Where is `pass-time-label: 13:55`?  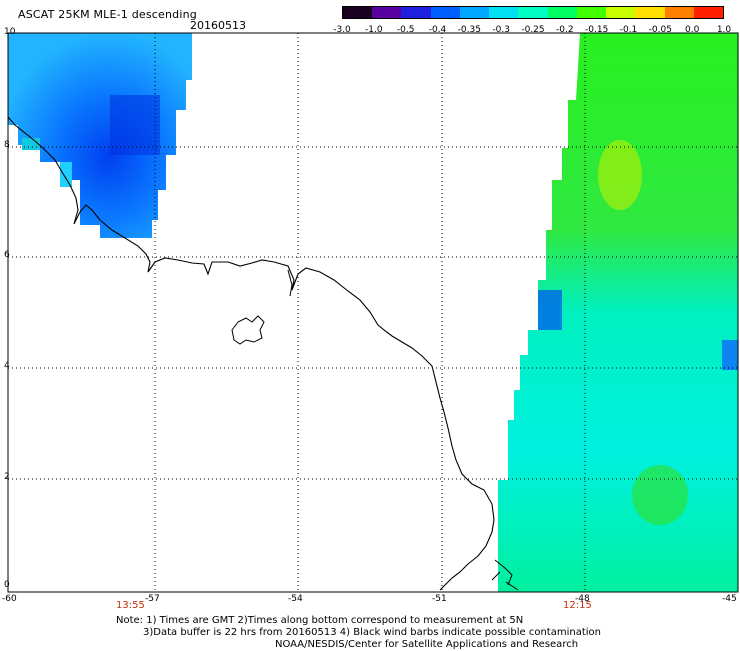 pass-time-label: 13:55 is located at coordinates (130, 605).